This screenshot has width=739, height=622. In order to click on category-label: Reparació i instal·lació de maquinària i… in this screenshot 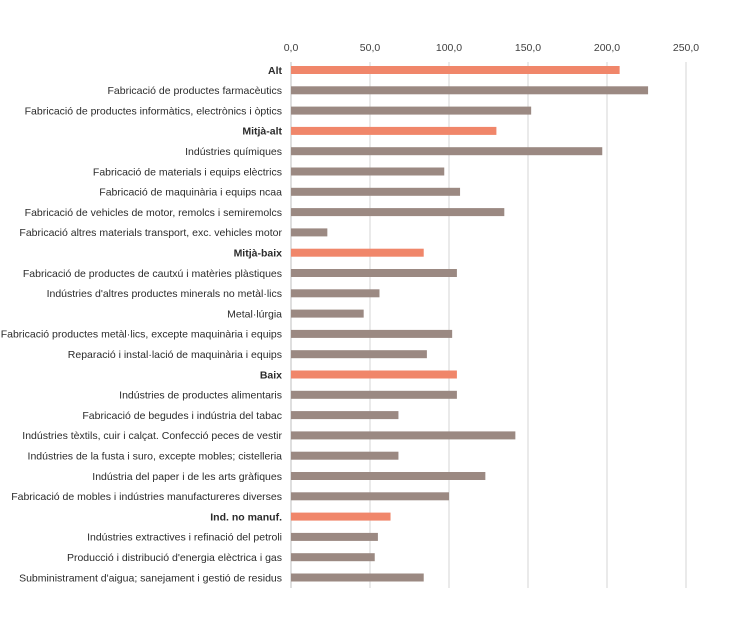, I will do `click(175, 355)`.